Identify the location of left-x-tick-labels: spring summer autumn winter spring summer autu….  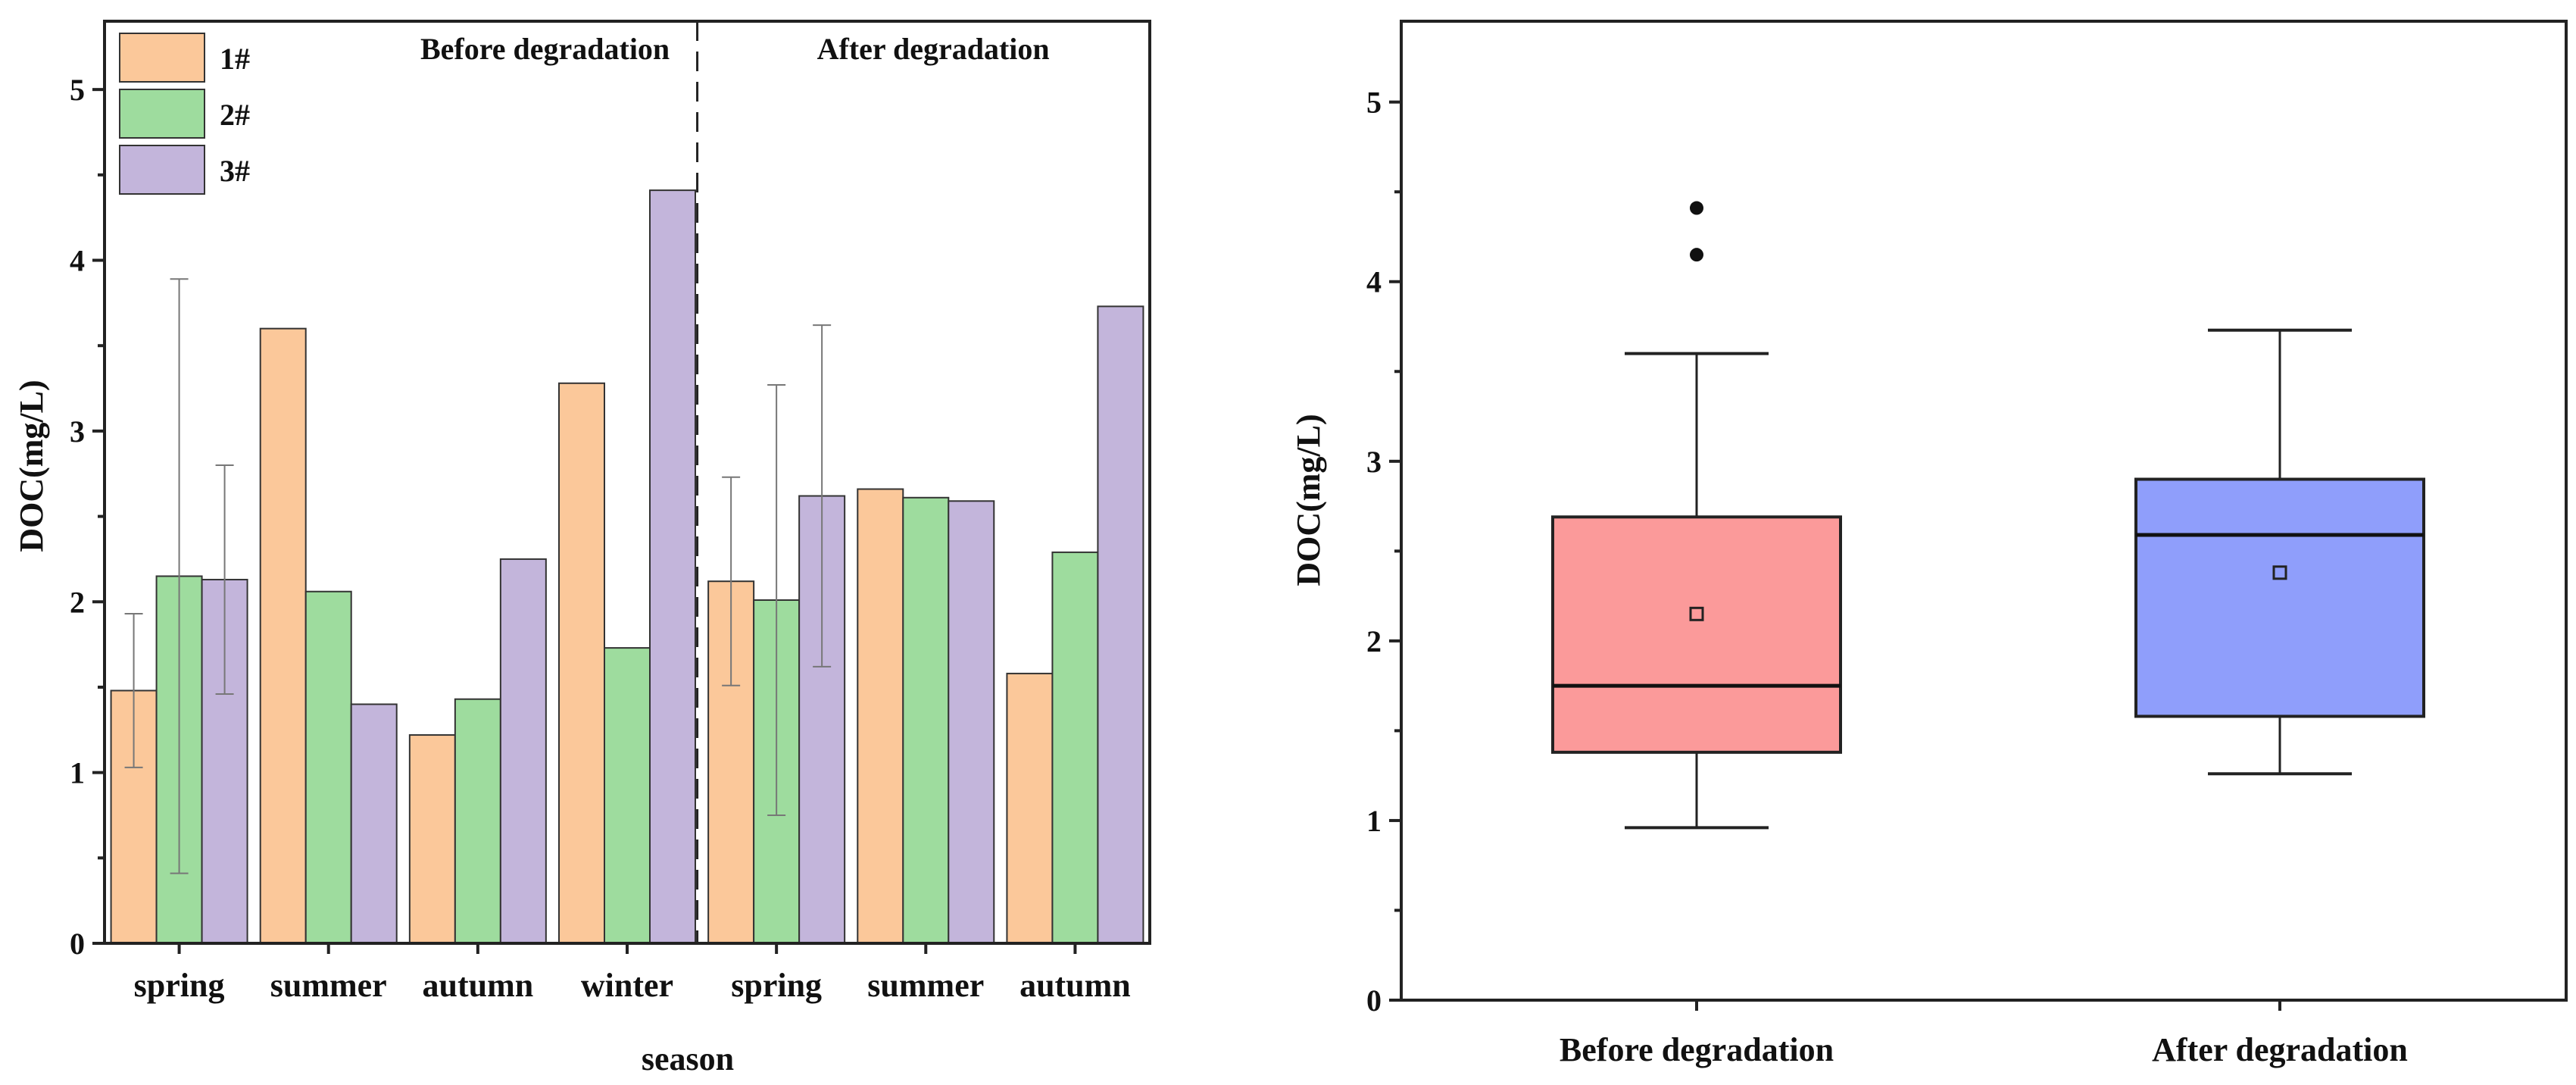
(633, 973).